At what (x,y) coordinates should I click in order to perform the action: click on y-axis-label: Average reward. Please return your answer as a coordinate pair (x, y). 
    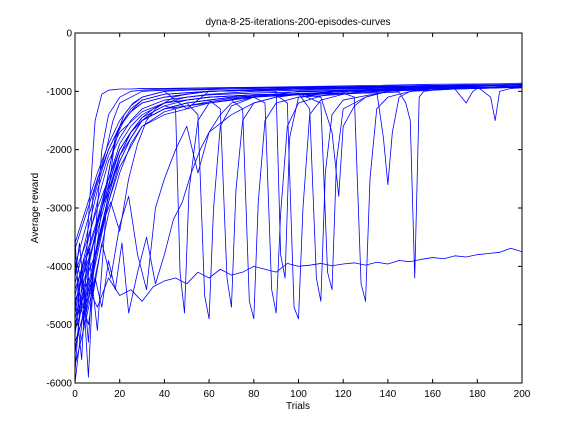
    Looking at the image, I should click on (35, 208).